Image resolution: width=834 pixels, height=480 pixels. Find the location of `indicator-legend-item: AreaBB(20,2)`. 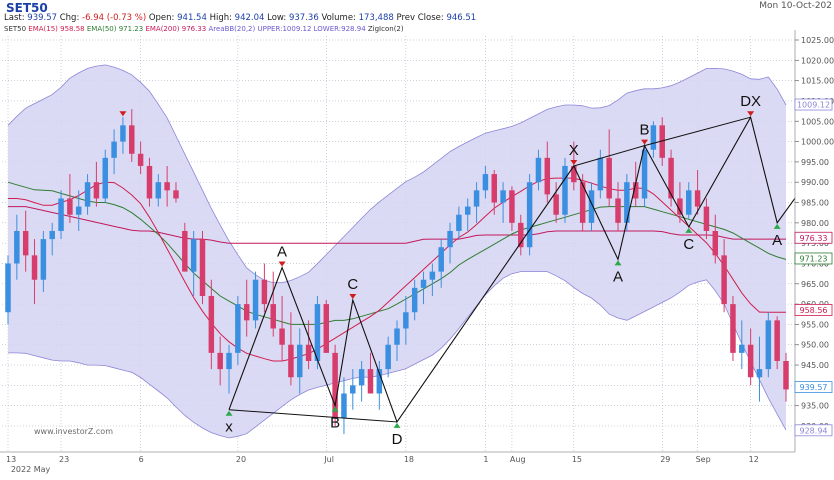

indicator-legend-item: AreaBB(20,2) is located at coordinates (232, 29).